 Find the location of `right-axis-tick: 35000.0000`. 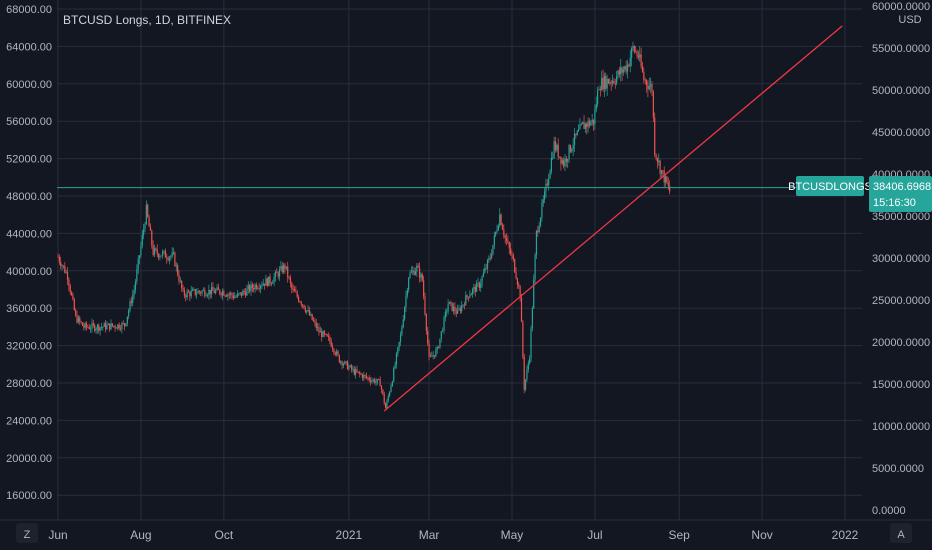

right-axis-tick: 35000.0000 is located at coordinates (901, 217).